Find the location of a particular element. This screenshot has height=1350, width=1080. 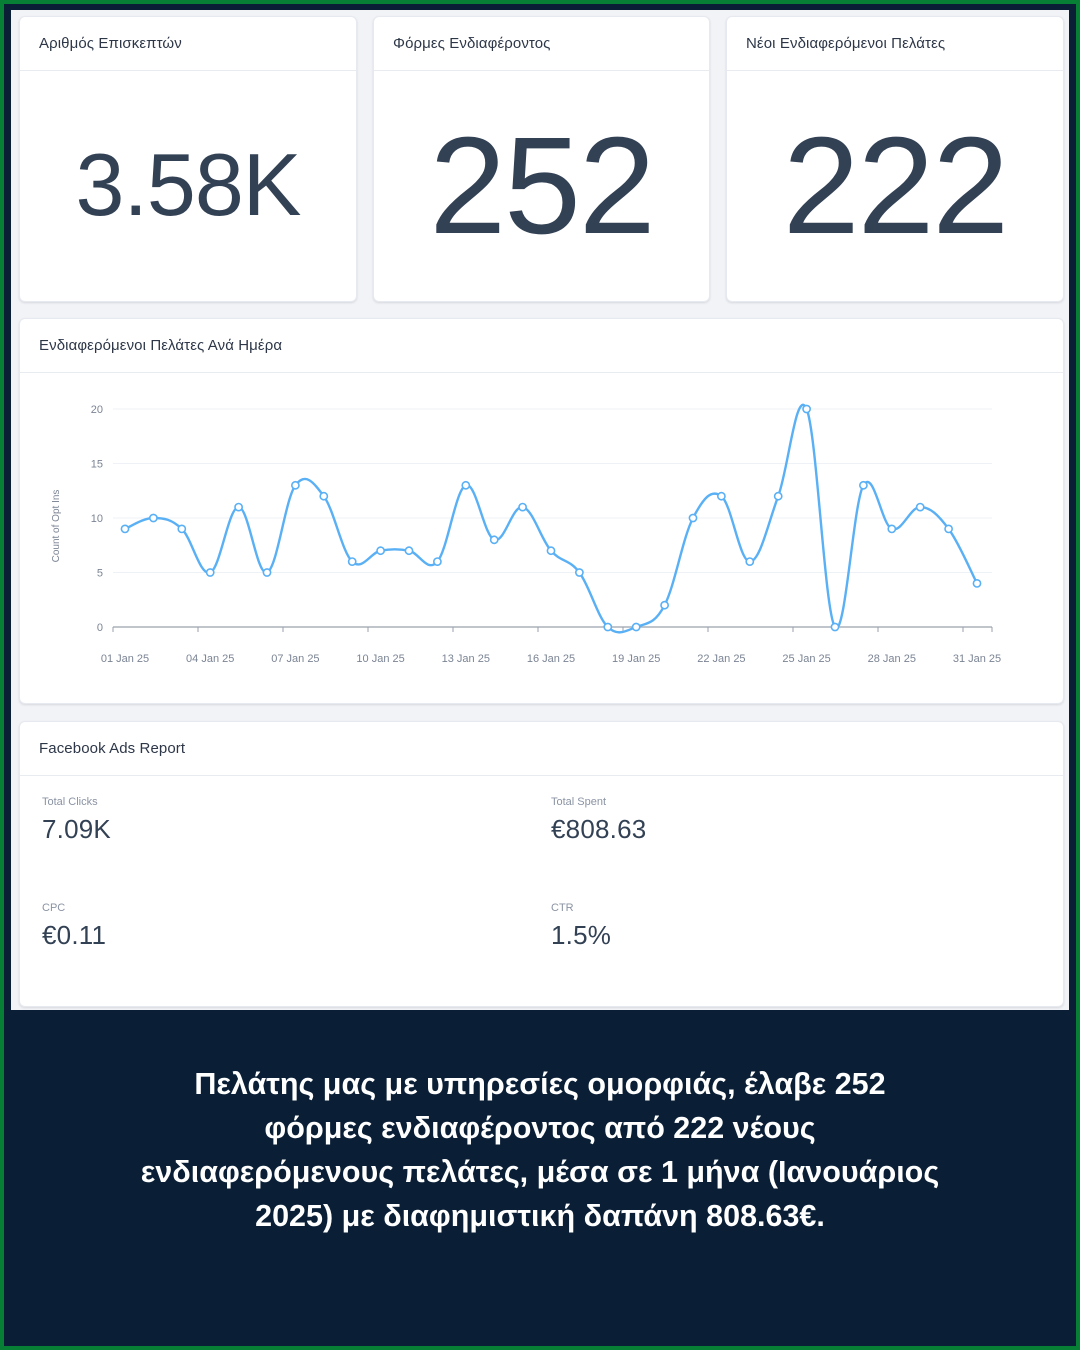

x-tick-label: 04 Jan 25 is located at coordinates (210, 659).